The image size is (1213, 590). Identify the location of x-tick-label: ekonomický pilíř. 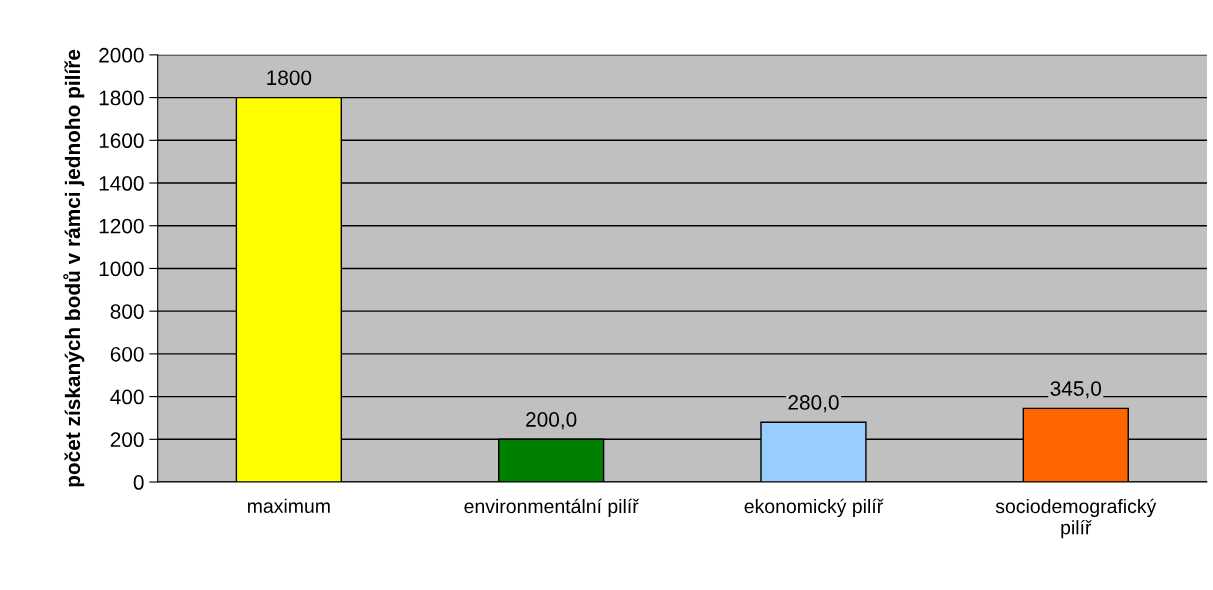
(814, 508).